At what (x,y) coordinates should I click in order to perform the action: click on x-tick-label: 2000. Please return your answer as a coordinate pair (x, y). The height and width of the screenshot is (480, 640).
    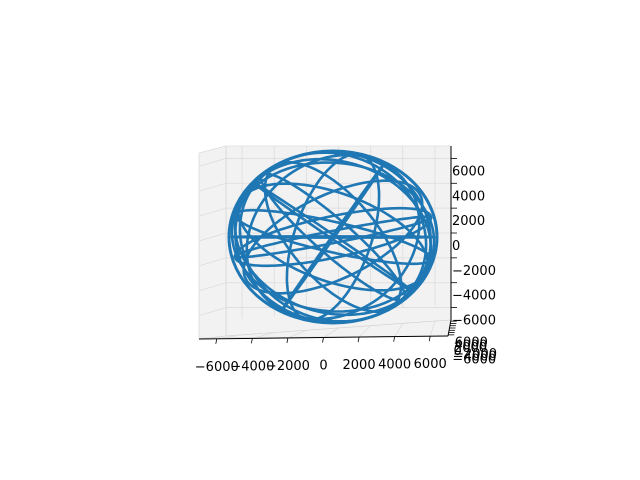
    Looking at the image, I should click on (359, 365).